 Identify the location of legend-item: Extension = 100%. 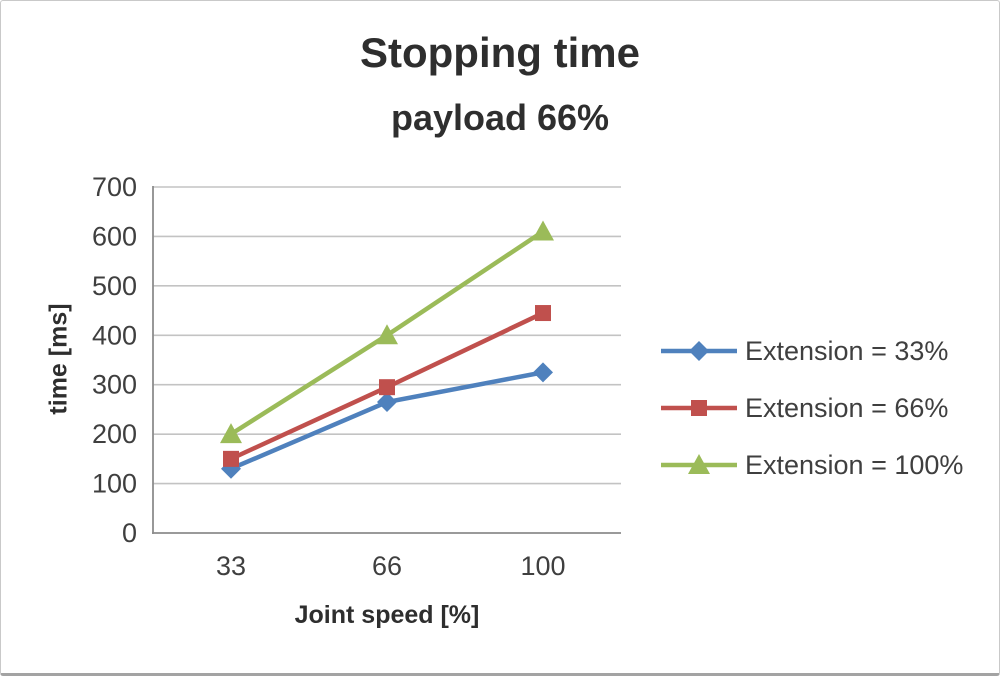
(812, 465).